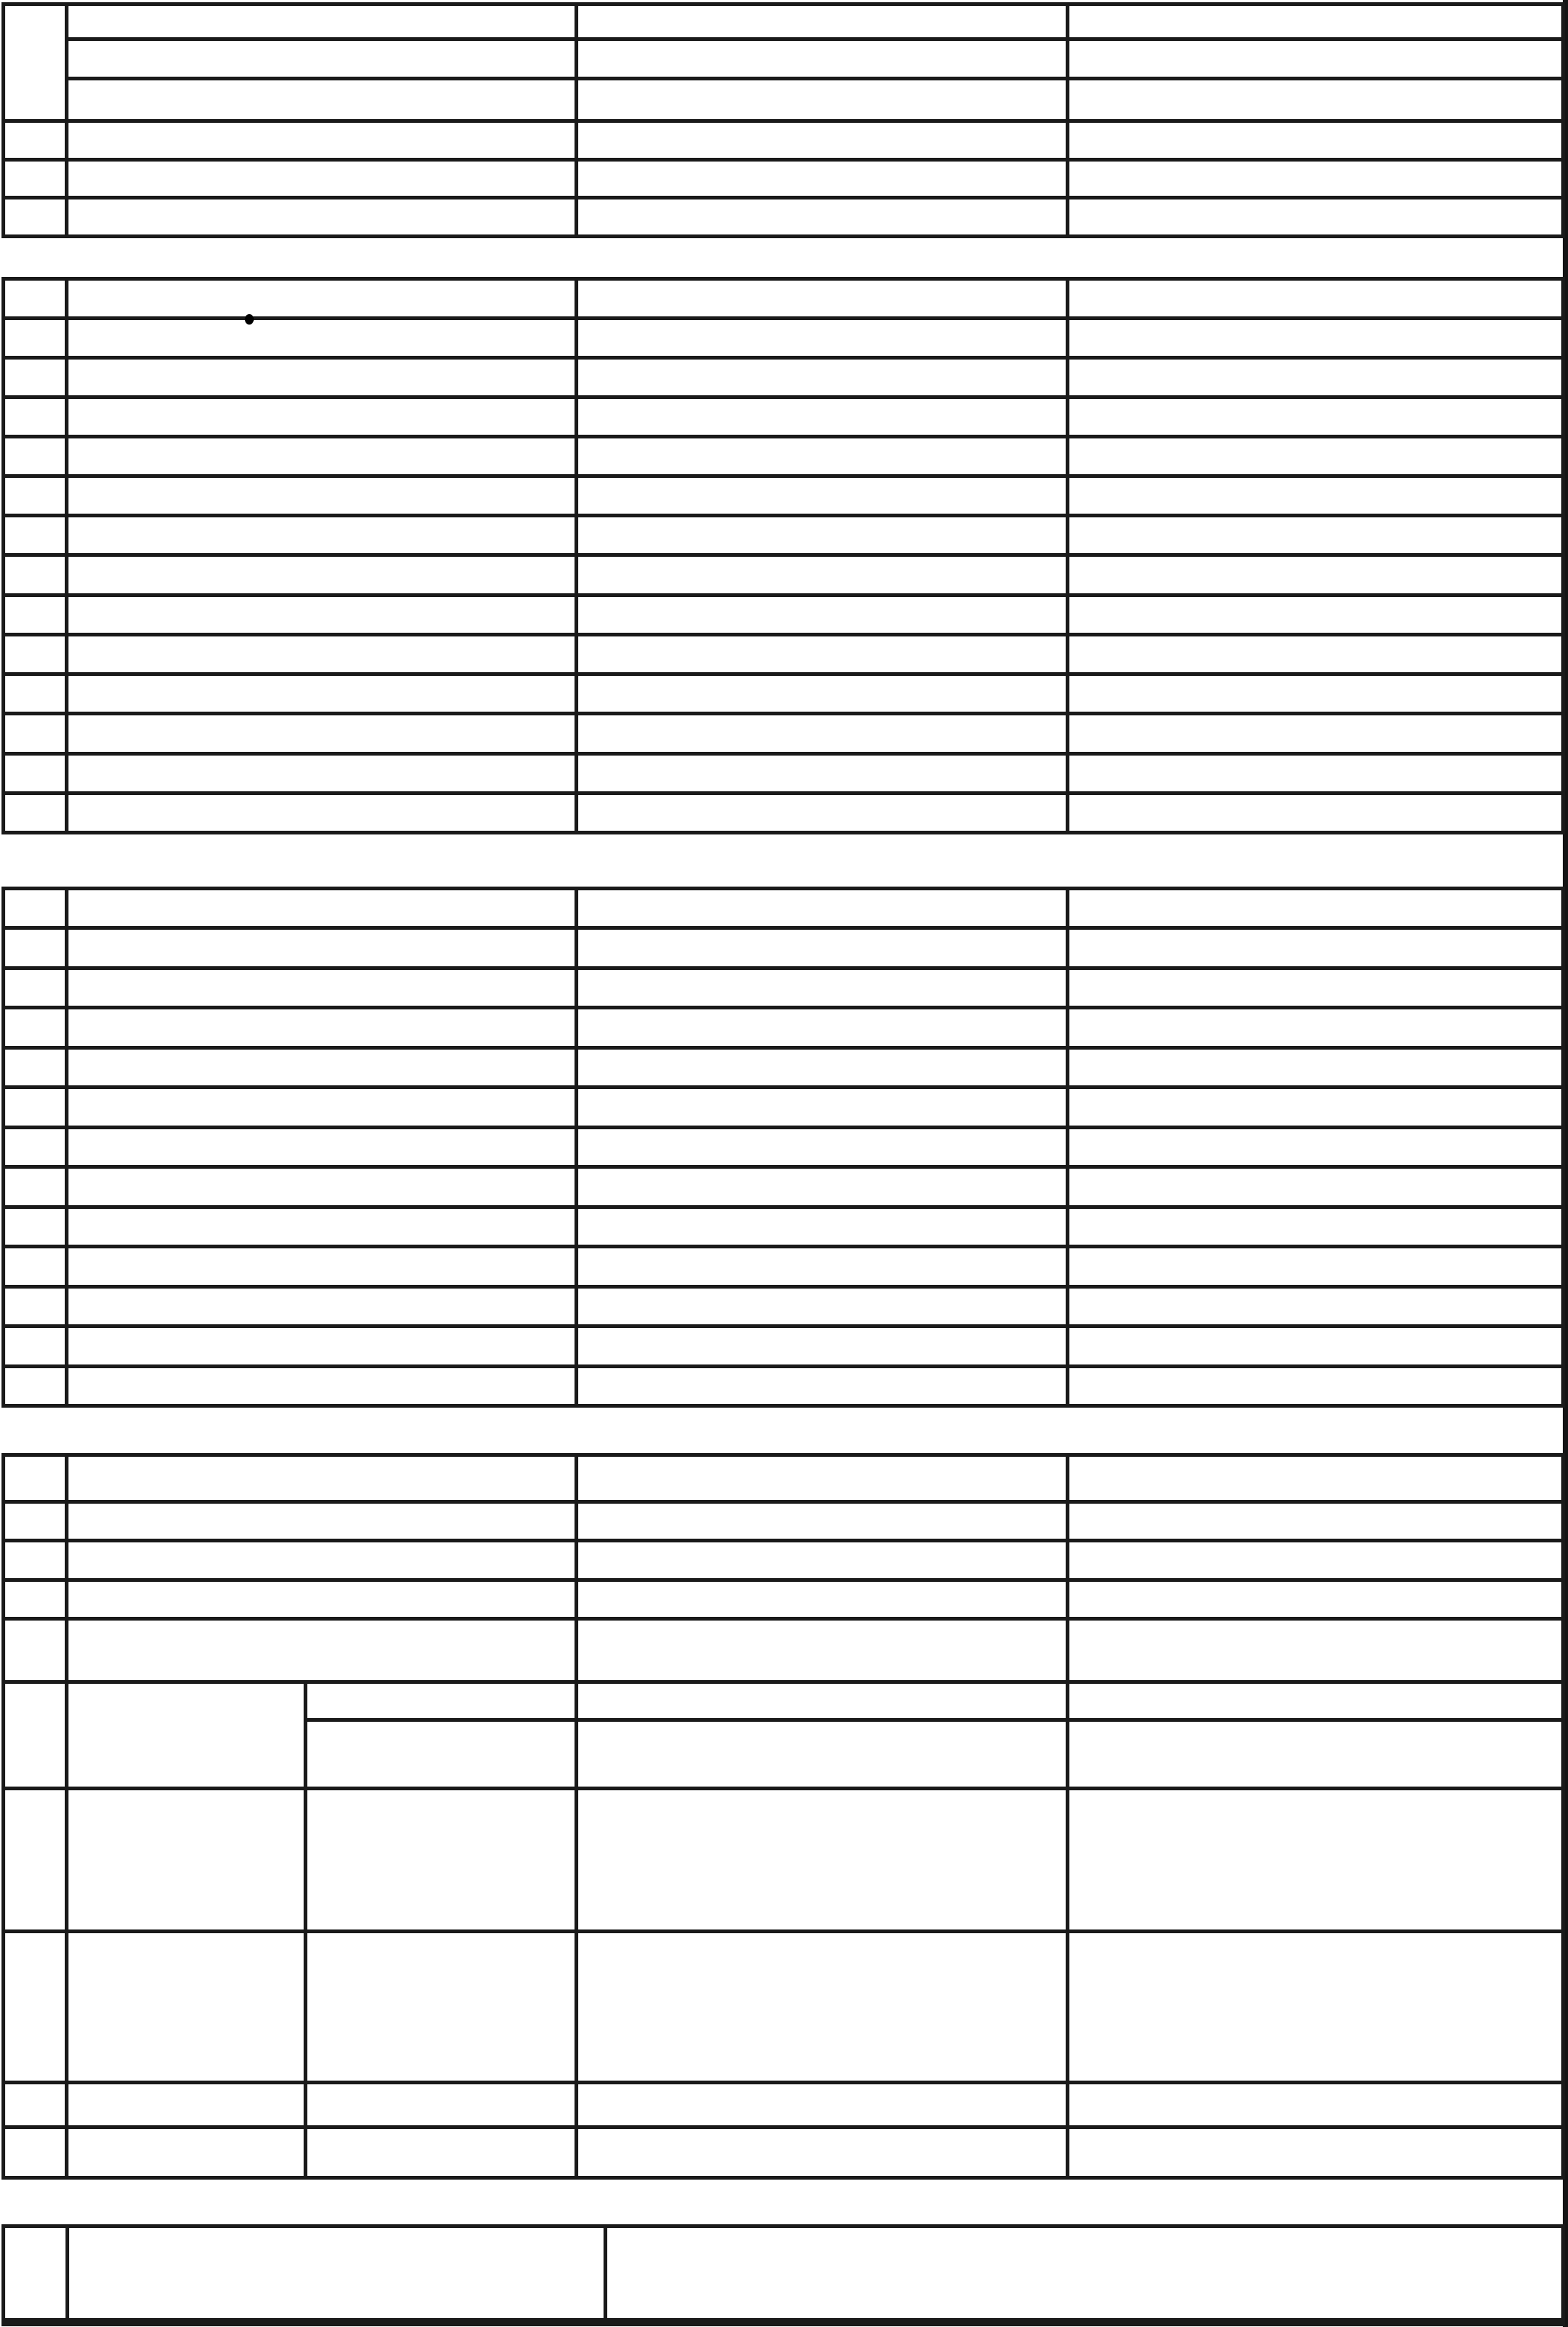 The height and width of the screenshot is (2327, 1568). What do you see at coordinates (249, 319) in the screenshot?
I see `ink-dot-artifact` at bounding box center [249, 319].